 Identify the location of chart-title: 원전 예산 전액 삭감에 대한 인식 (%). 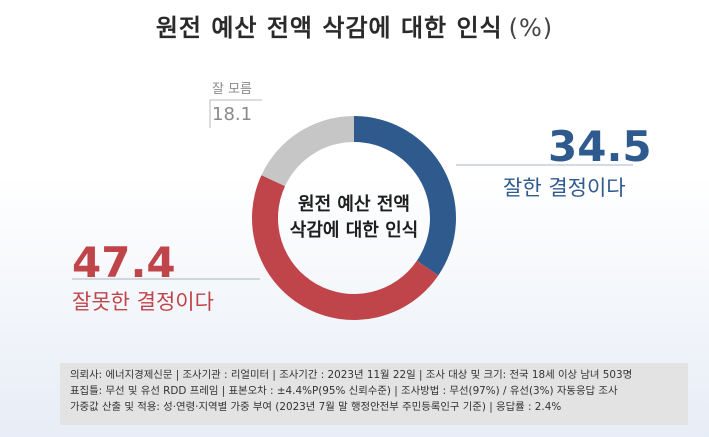
(354, 25).